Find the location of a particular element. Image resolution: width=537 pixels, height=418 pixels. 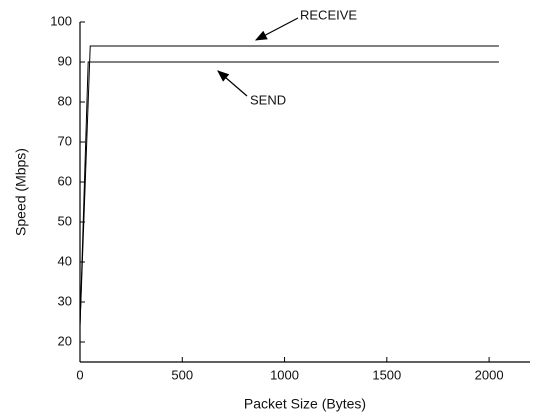

y-tick-label: 90 is located at coordinates (65, 60).